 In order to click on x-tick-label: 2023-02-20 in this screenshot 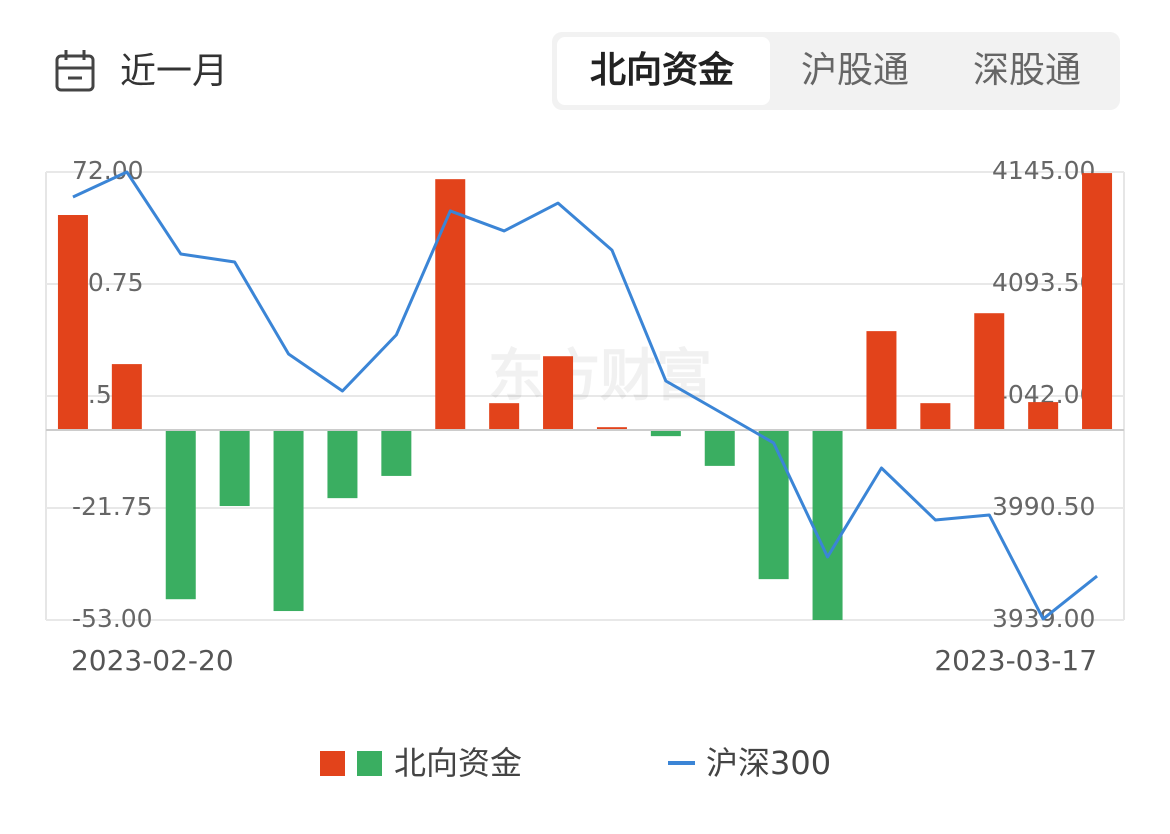, I will do `click(152, 660)`.